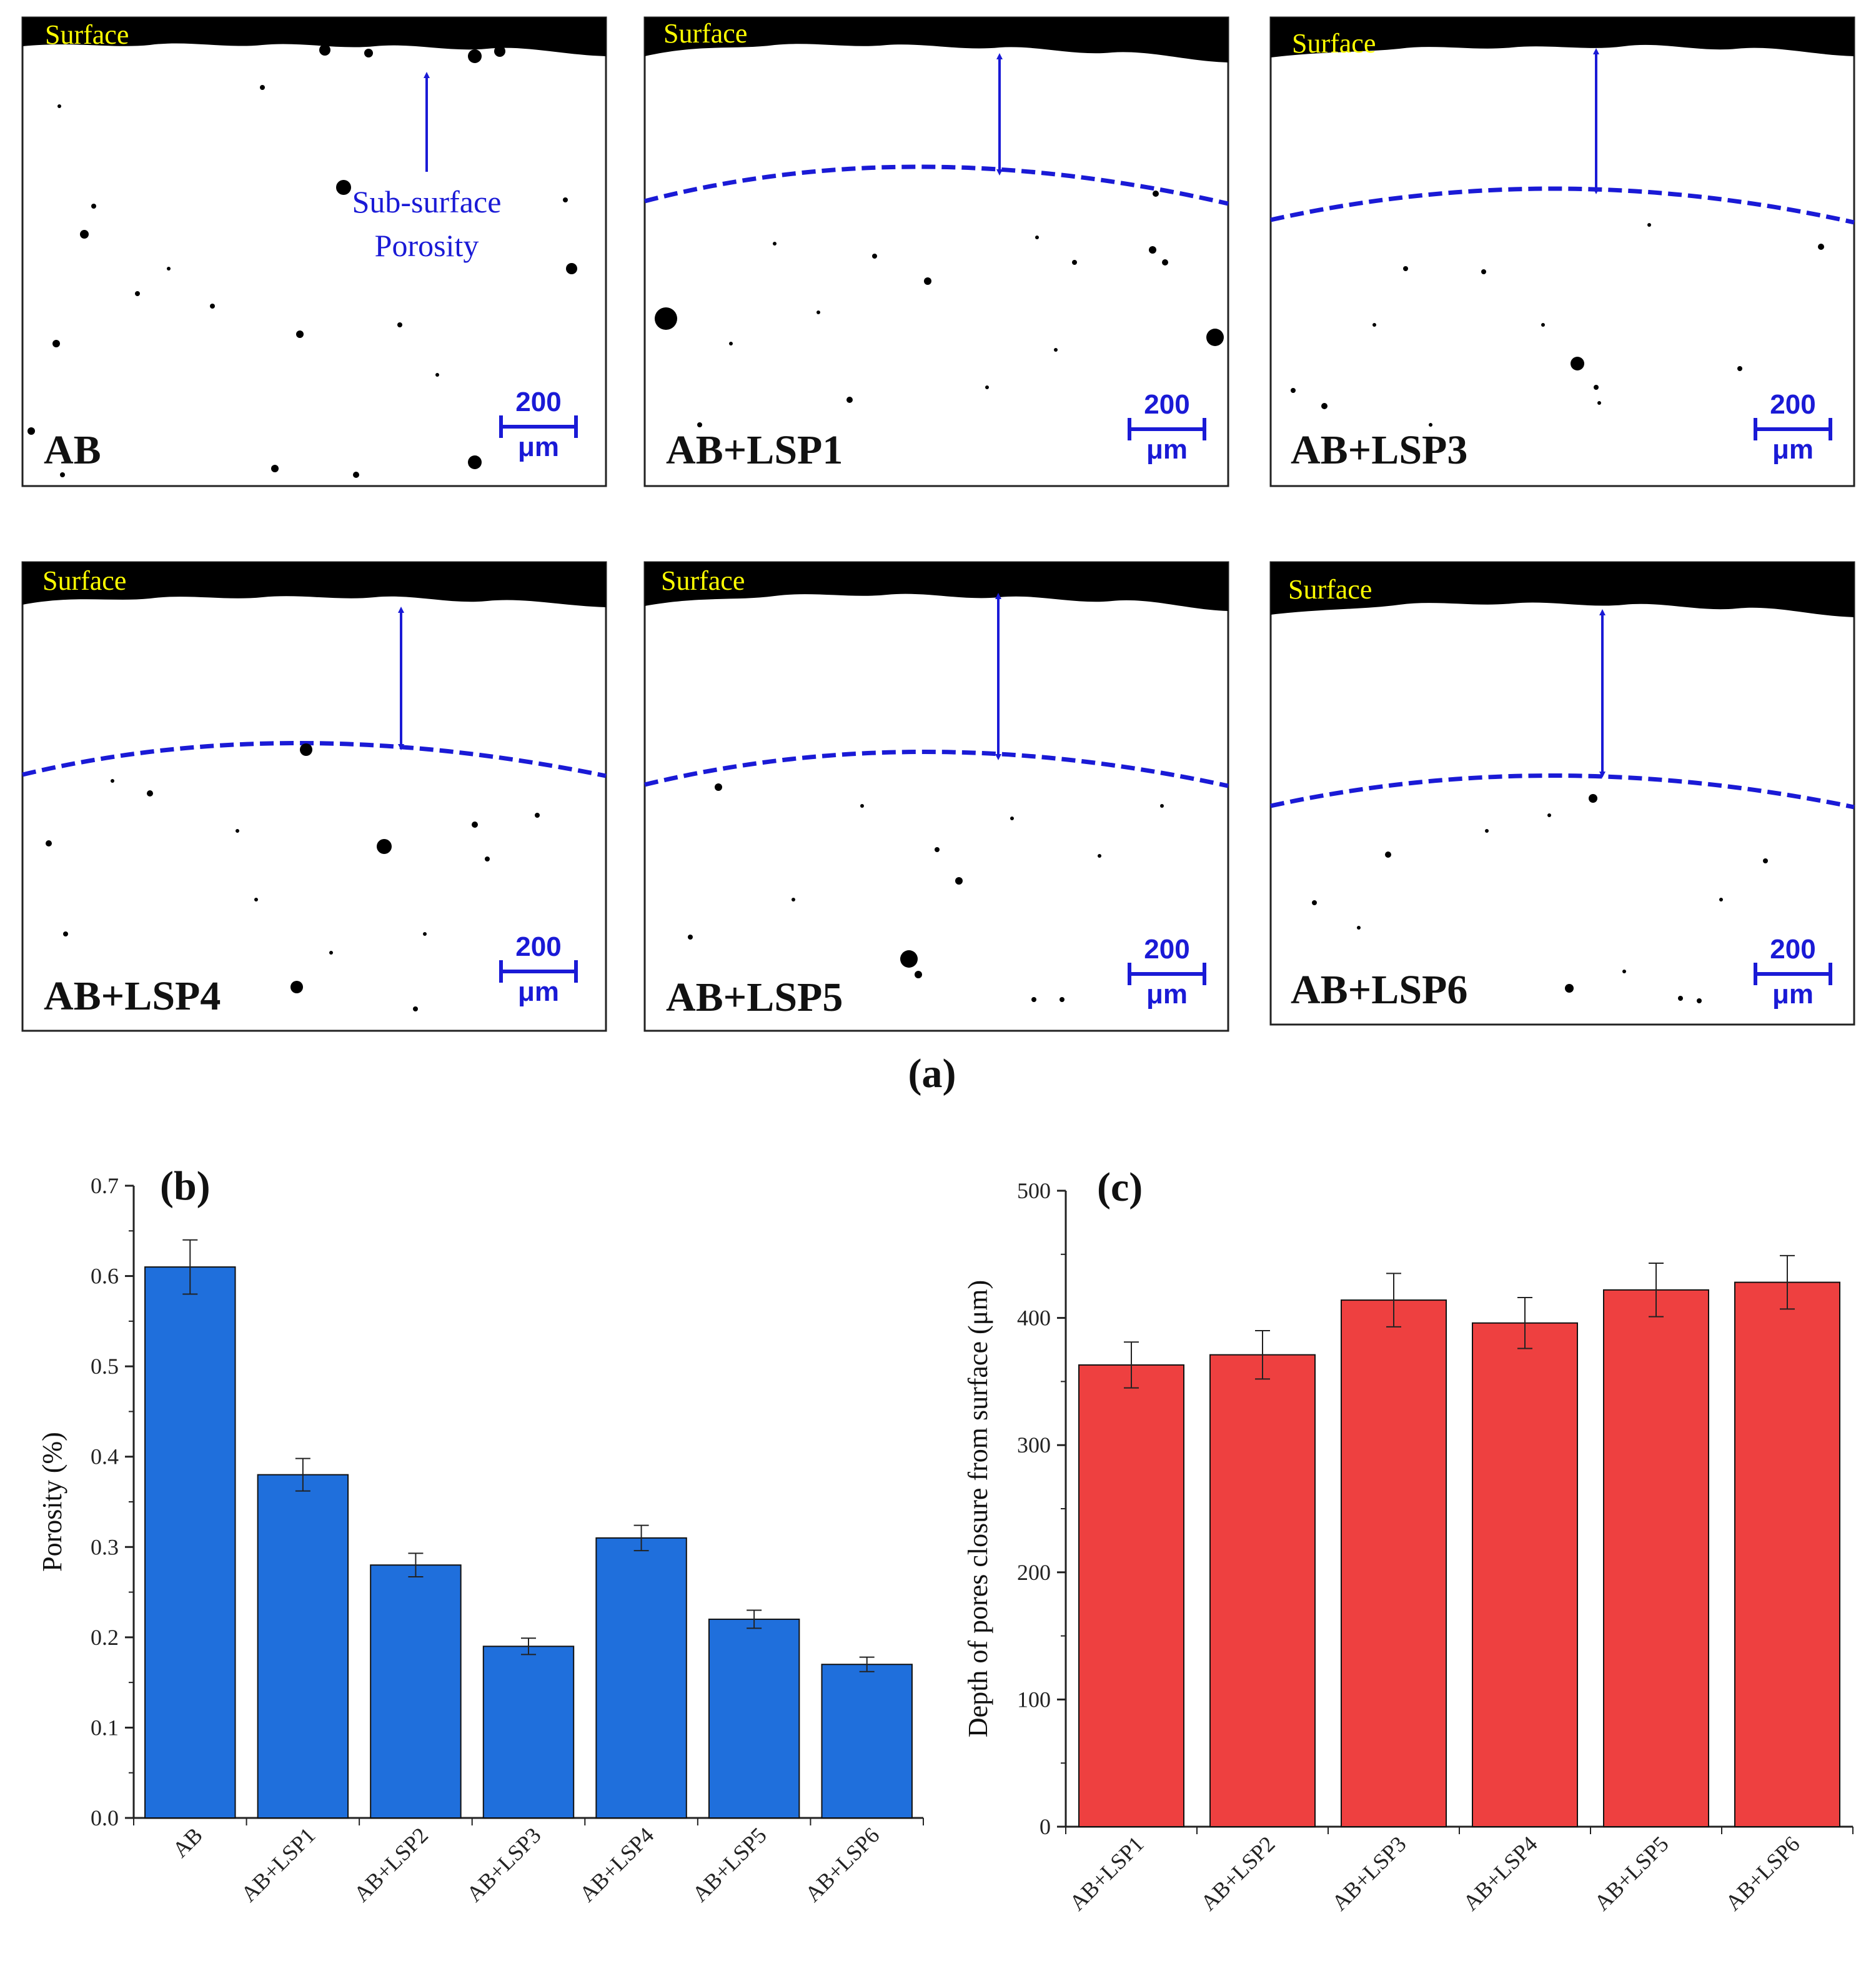 The image size is (1876, 1966). I want to click on y-tick-label: 200, so click(1034, 1573).